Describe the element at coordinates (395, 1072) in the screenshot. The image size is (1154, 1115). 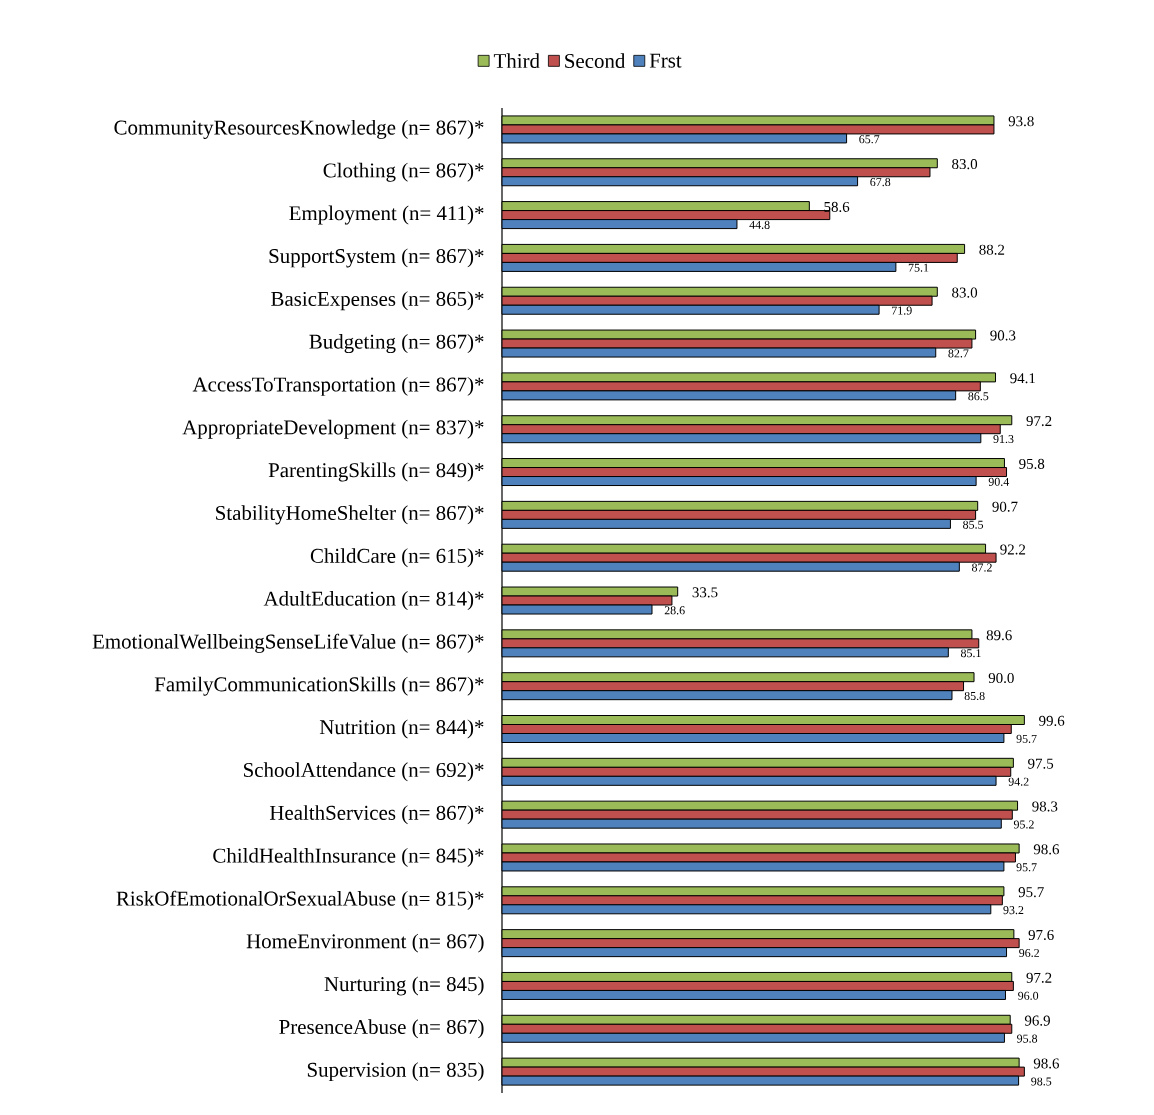
I see `y-tick-label: Supervision (n= 835)` at that location.